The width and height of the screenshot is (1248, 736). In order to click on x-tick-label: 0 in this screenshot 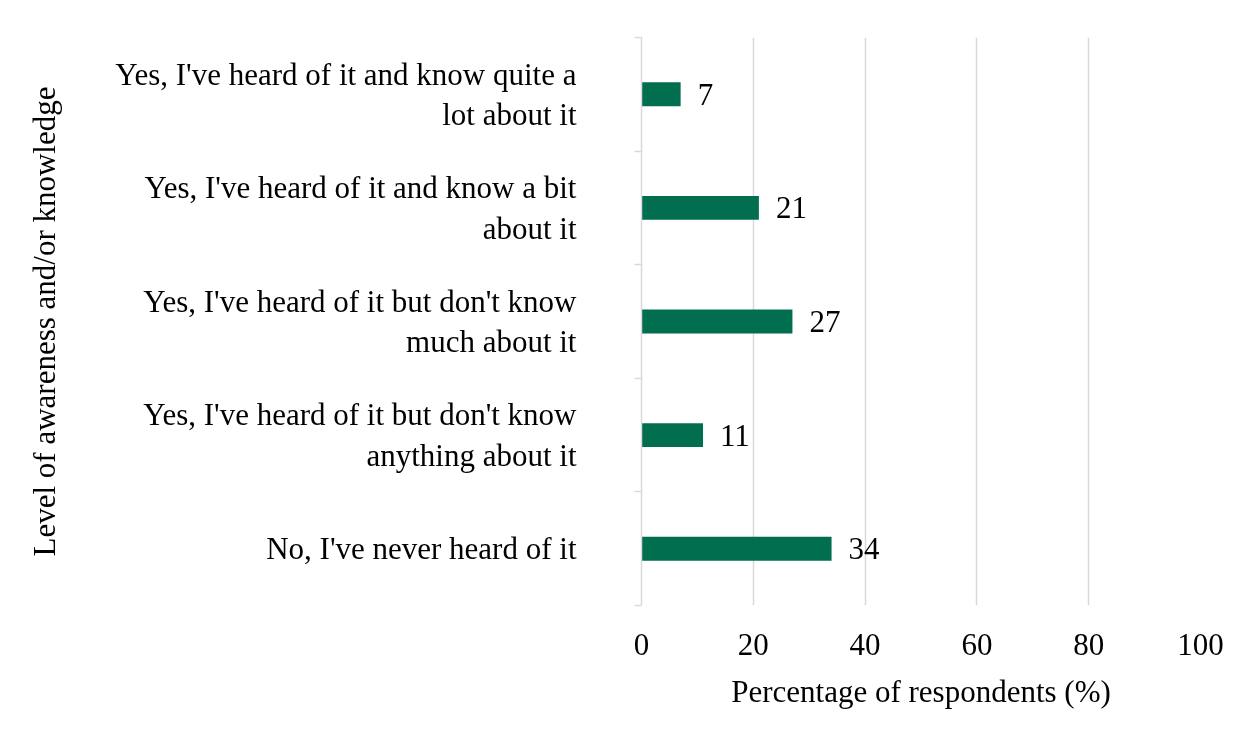, I will do `click(641, 644)`.